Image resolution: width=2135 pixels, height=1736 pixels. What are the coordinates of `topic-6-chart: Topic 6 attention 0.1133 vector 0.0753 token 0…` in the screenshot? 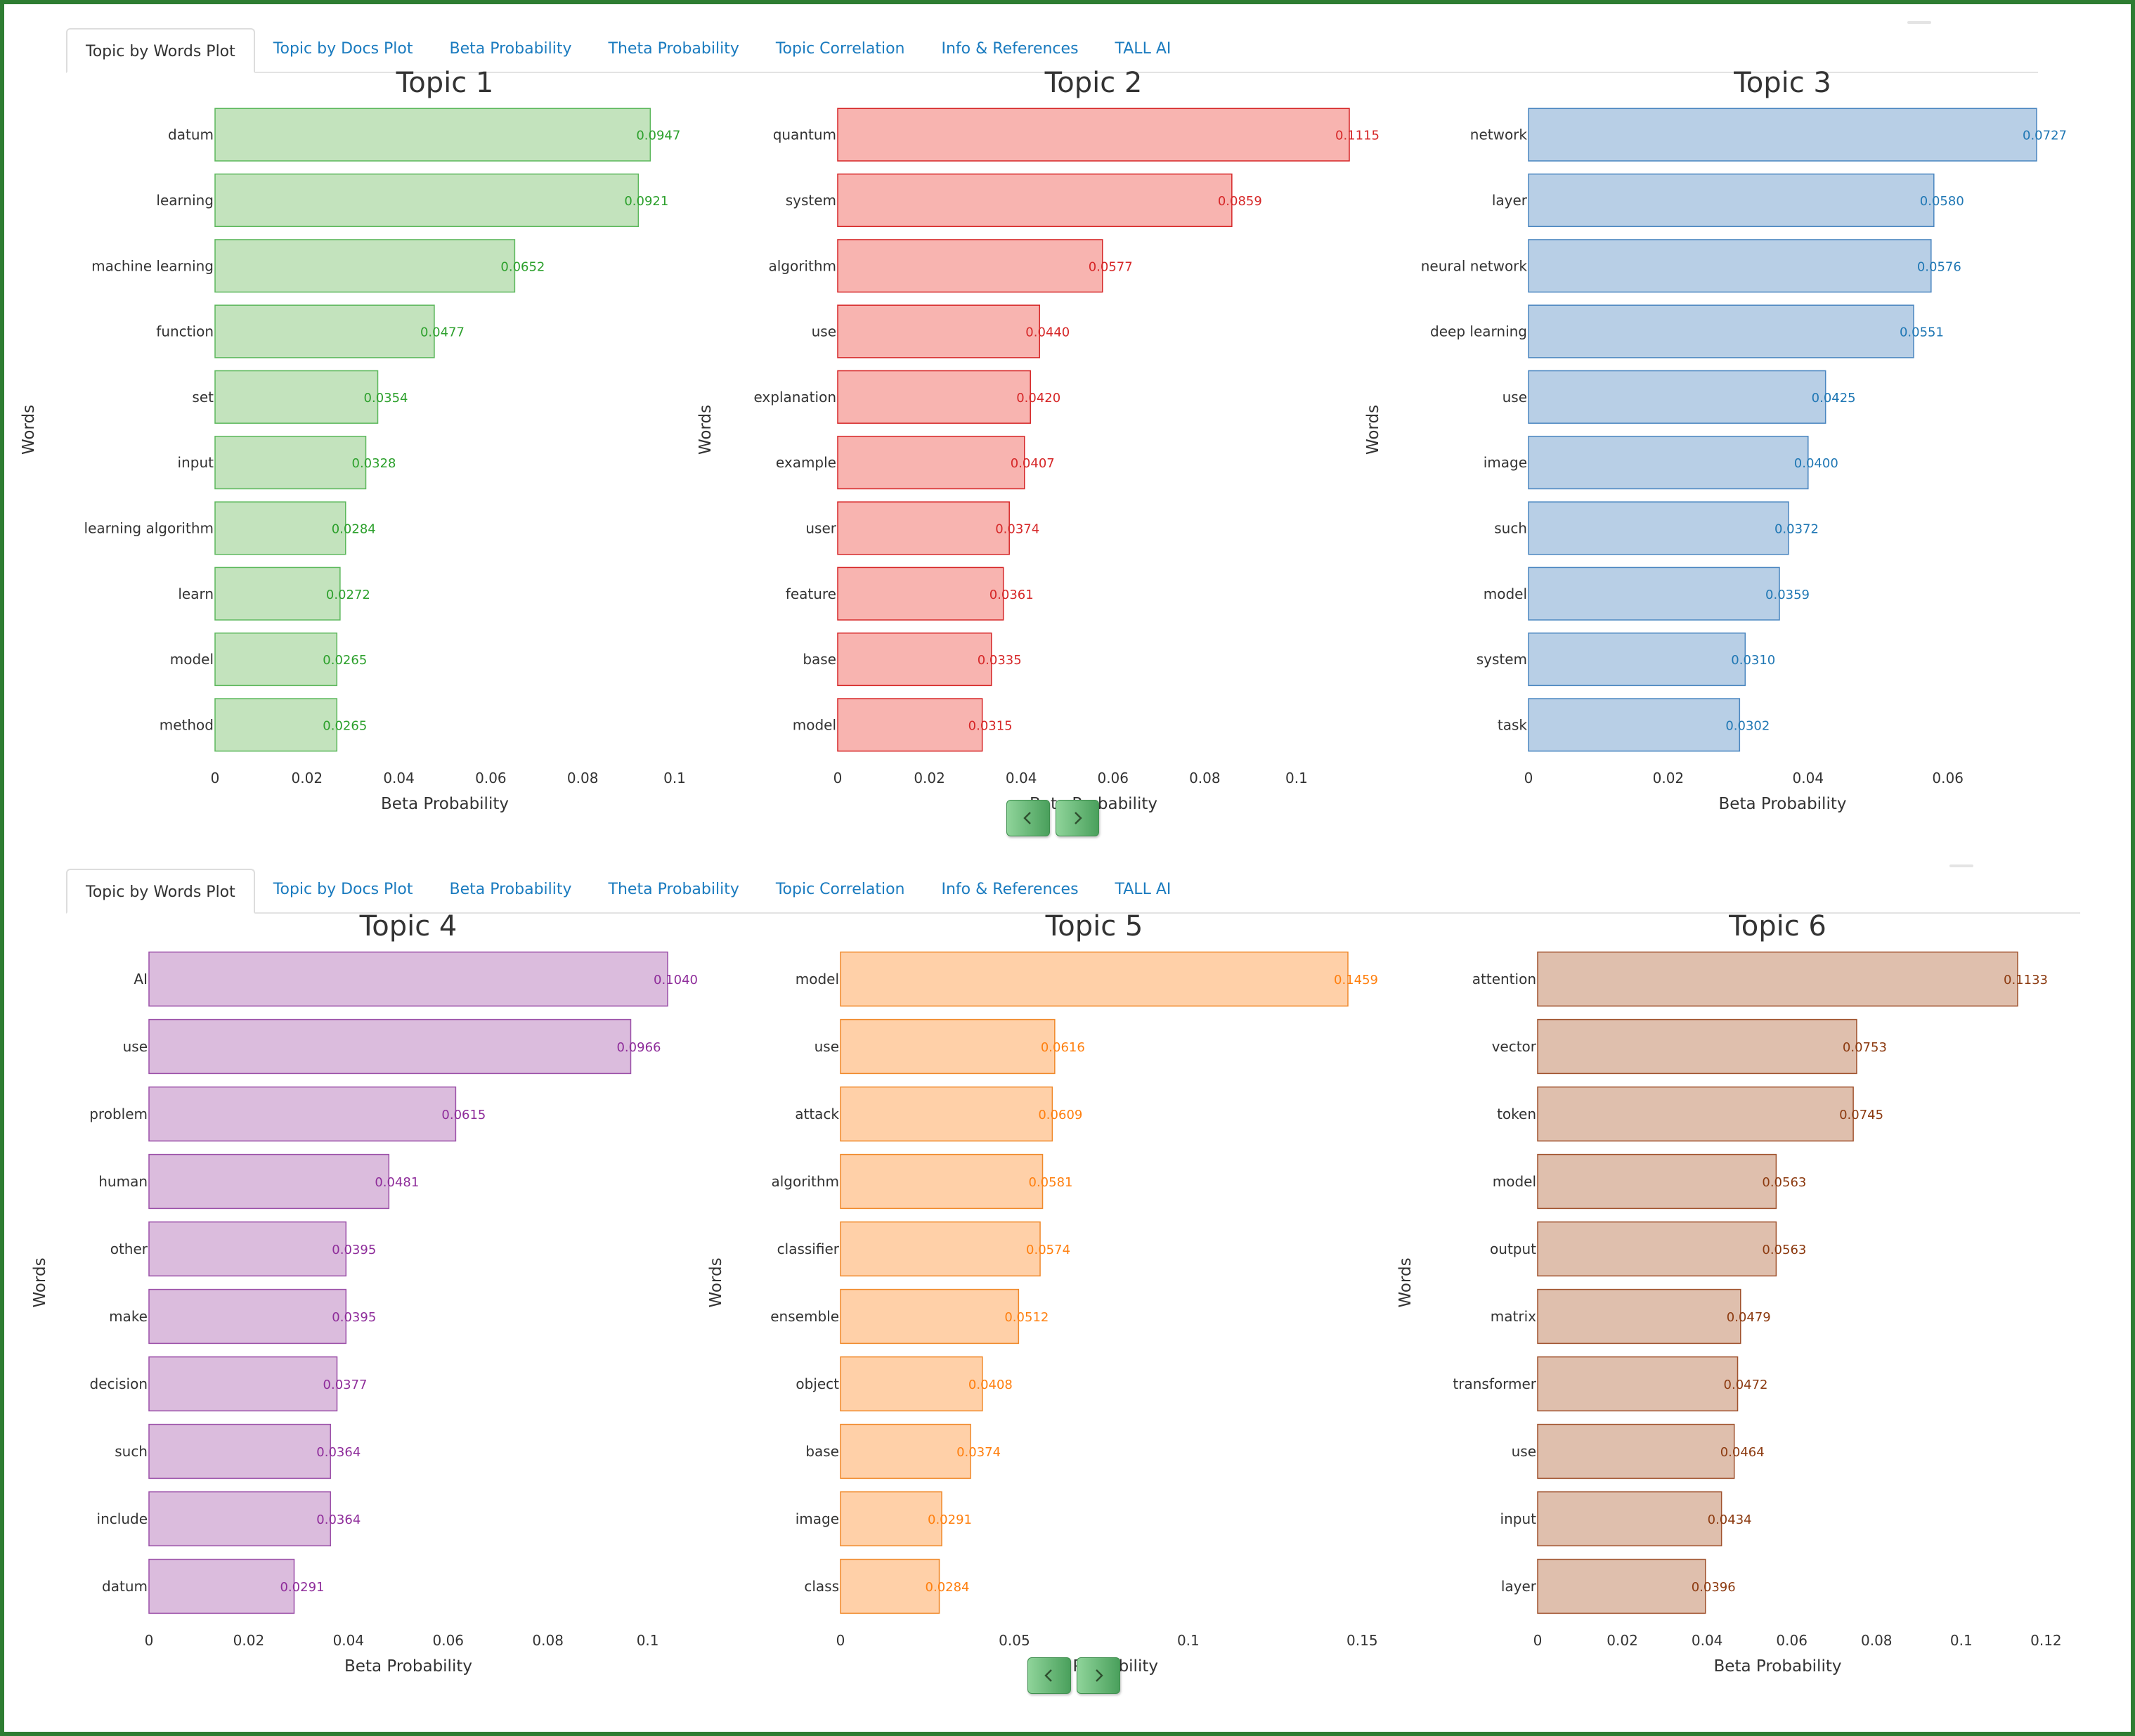 It's located at (1729, 1293).